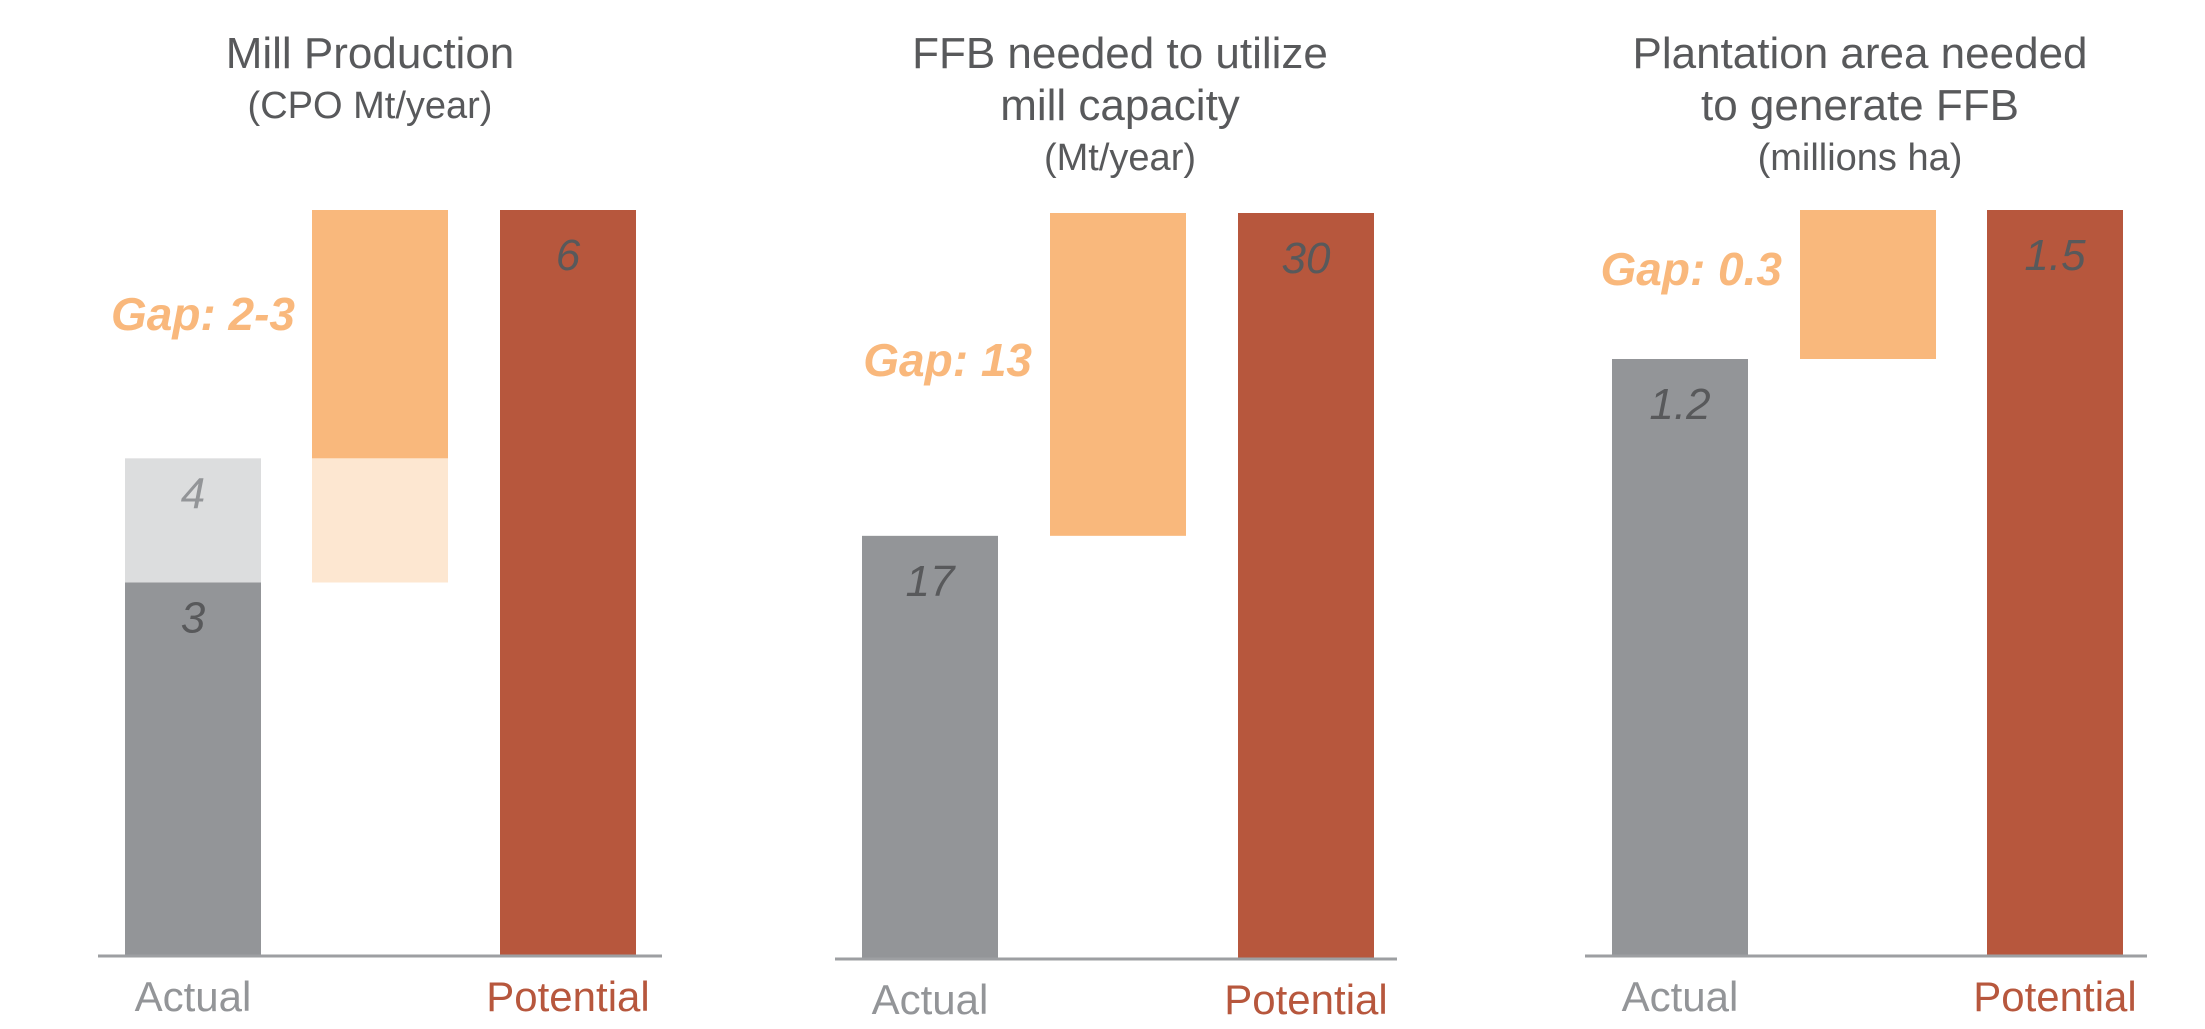  Describe the element at coordinates (193, 618) in the screenshot. I see `panel1-actual-low-label: 3` at that location.